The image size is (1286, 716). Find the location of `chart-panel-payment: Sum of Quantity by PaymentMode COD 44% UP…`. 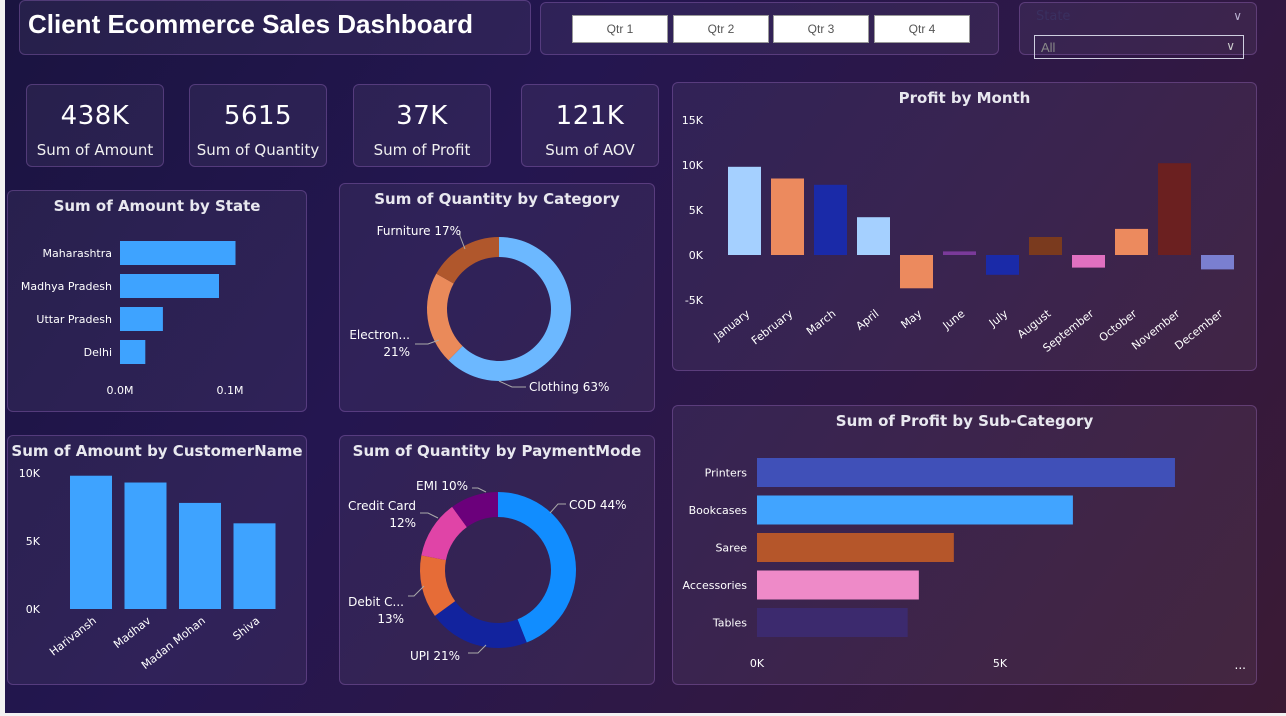

chart-panel-payment: Sum of Quantity by PaymentMode COD 44% UP… is located at coordinates (497, 560).